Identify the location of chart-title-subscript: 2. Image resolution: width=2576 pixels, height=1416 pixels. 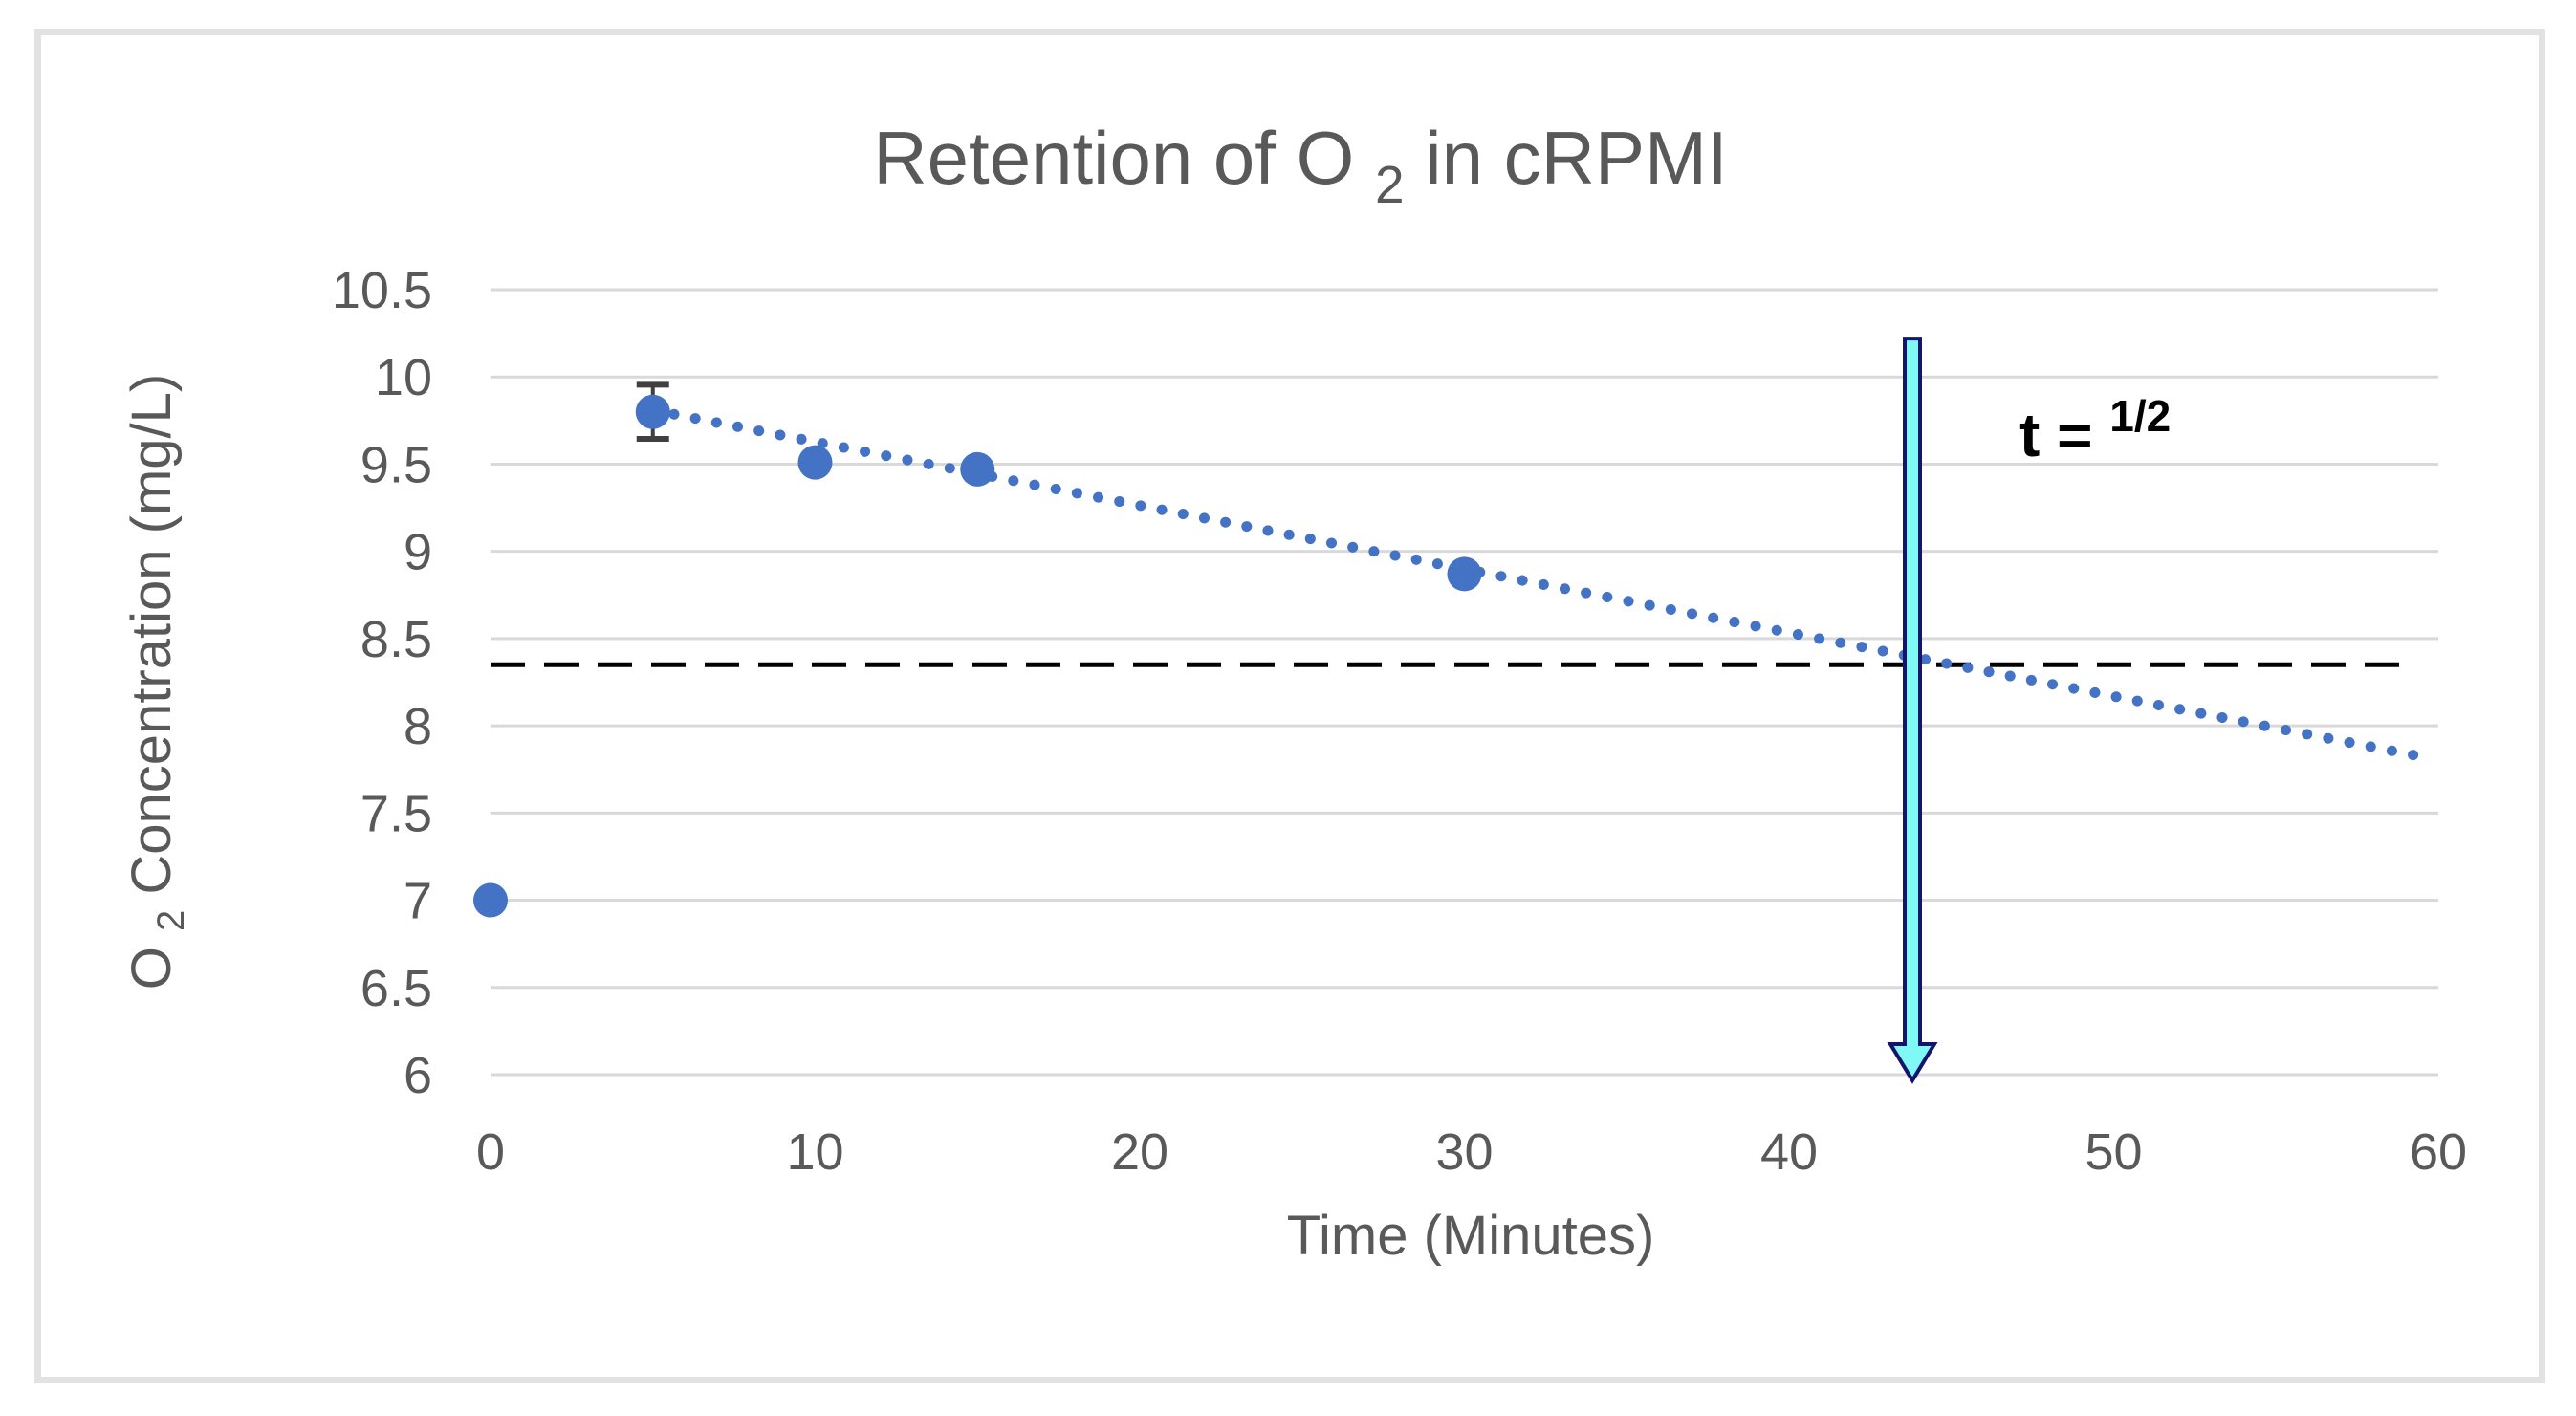
(1390, 185).